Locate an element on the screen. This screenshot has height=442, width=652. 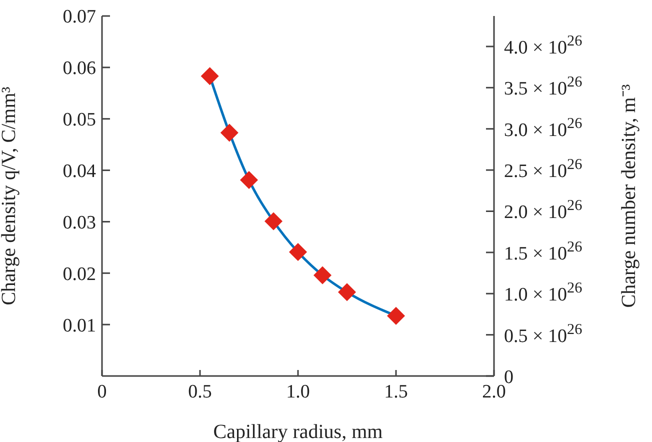
x-tick-label: 1.5 is located at coordinates (396, 391).